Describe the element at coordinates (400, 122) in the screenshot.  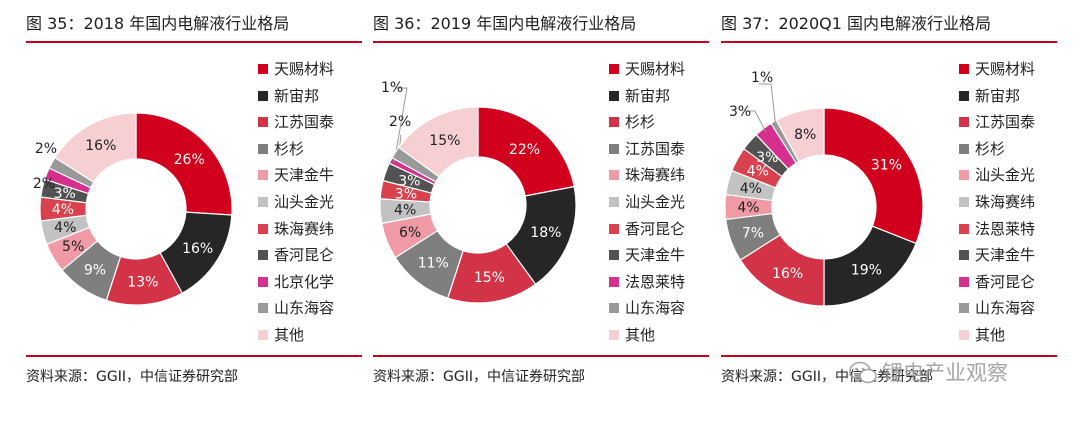
I see `data-label-10: 2%` at that location.